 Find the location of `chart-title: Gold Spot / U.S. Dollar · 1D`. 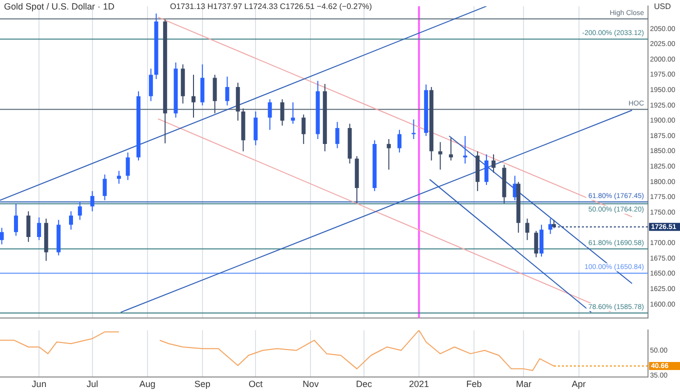

chart-title: Gold Spot / U.S. Dollar · 1D is located at coordinates (60, 6).